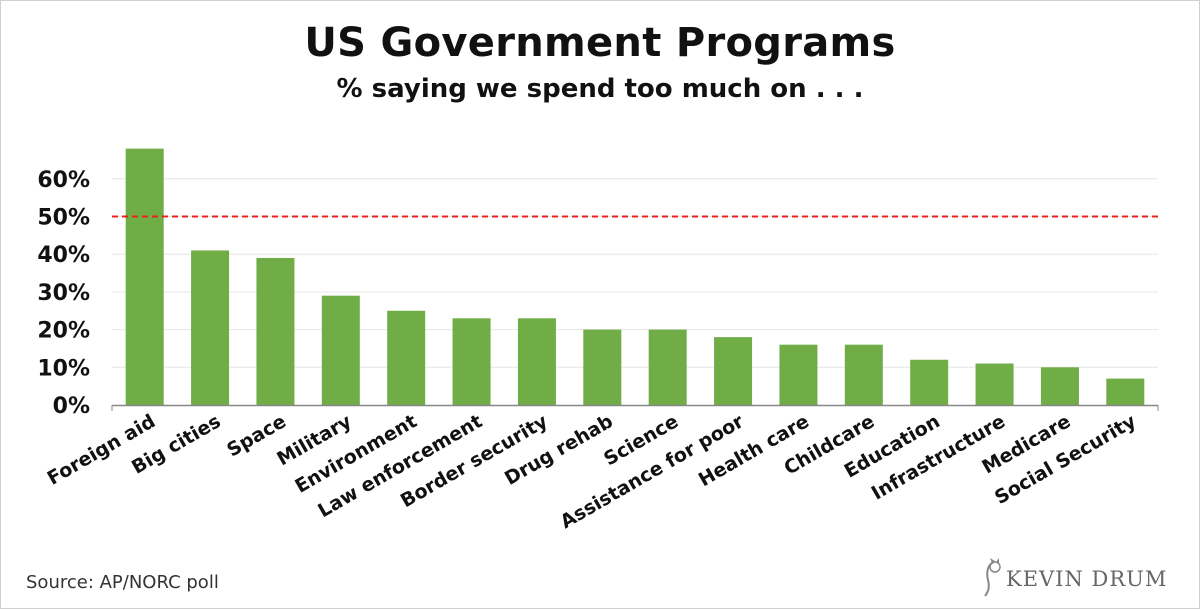 The image size is (1200, 609). Describe the element at coordinates (71, 406) in the screenshot. I see `y-tick-label: 0%` at that location.